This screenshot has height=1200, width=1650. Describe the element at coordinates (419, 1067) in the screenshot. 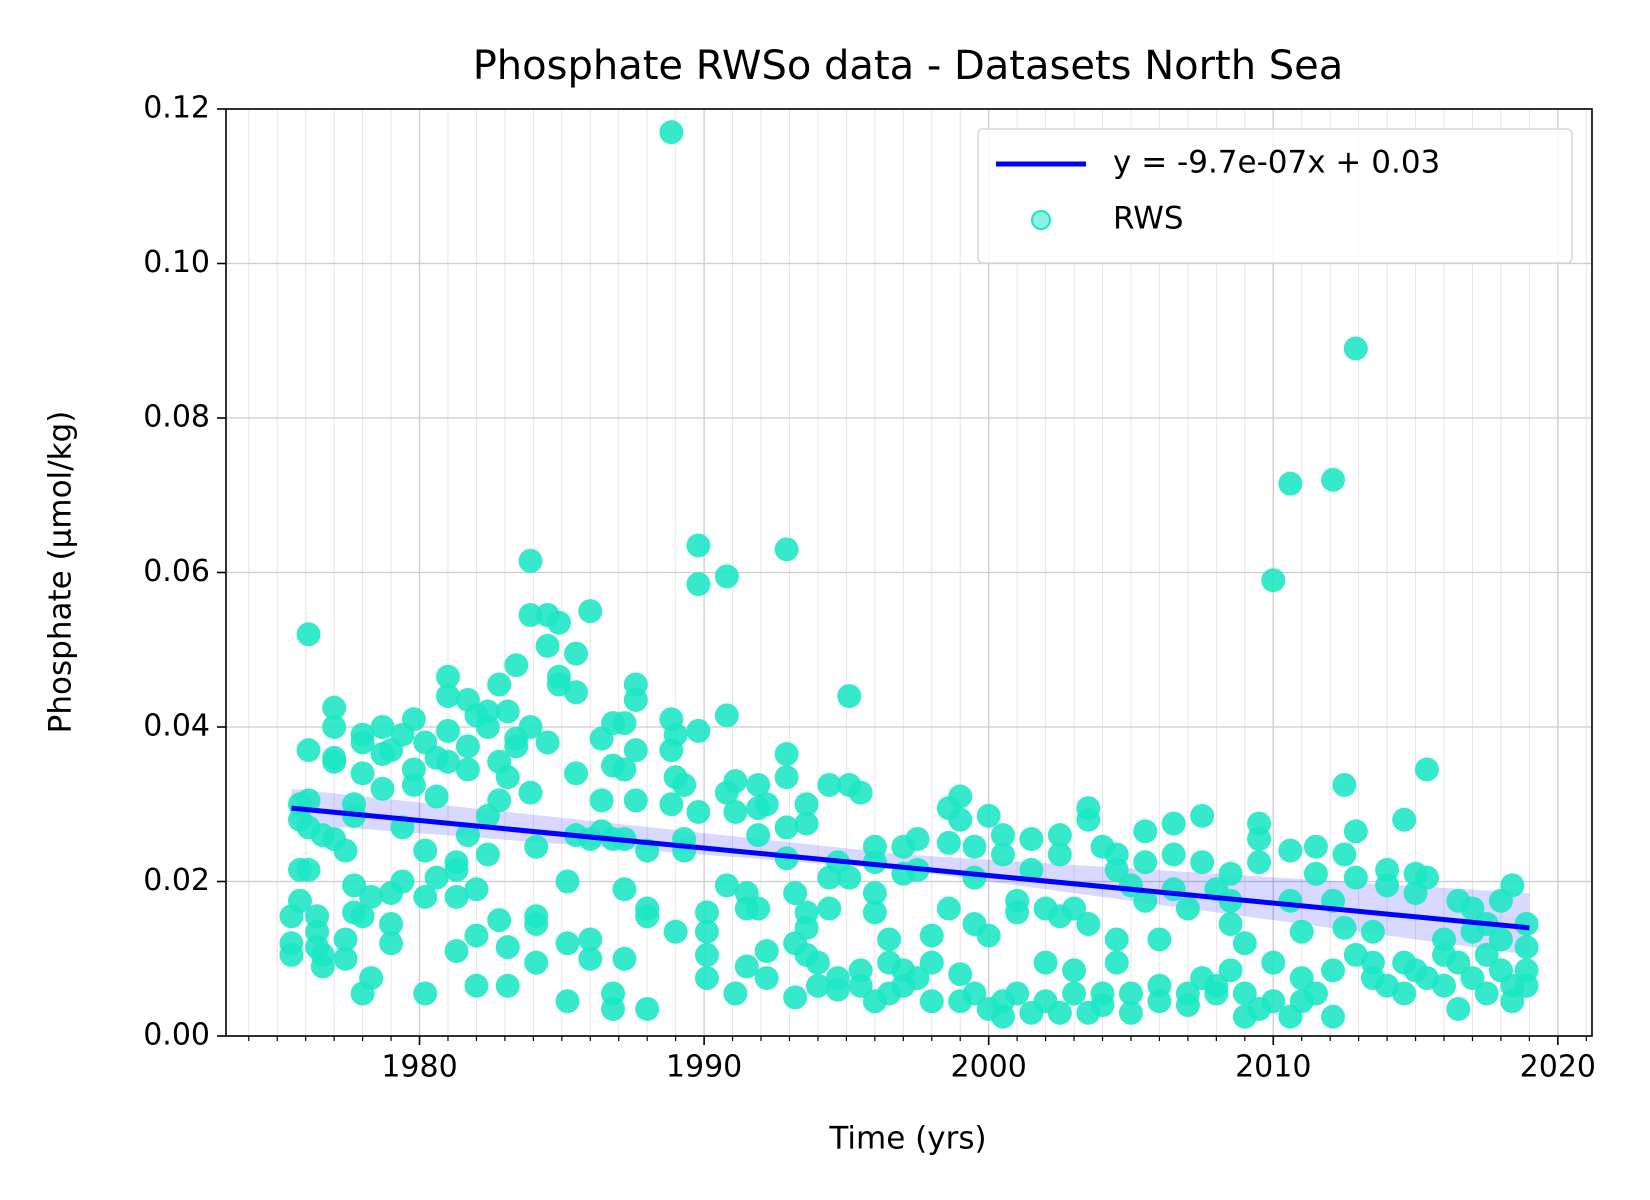

I see `x-tick-label: 1980` at that location.